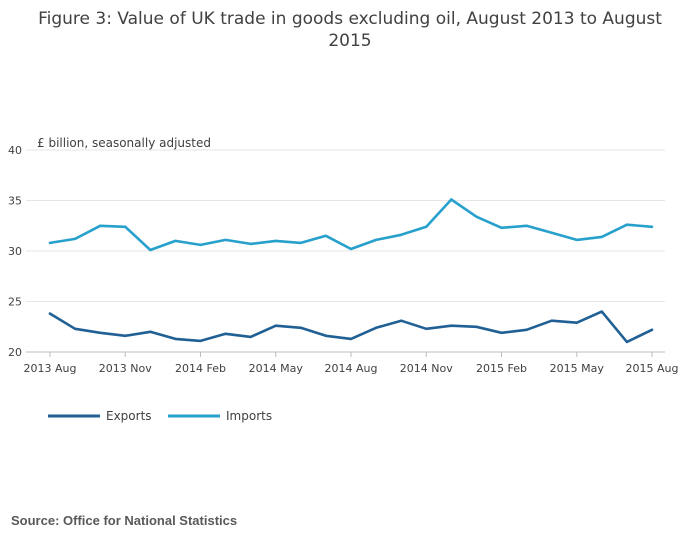 The width and height of the screenshot is (700, 549). What do you see at coordinates (276, 368) in the screenshot?
I see `x-tick-label: 2014 May` at bounding box center [276, 368].